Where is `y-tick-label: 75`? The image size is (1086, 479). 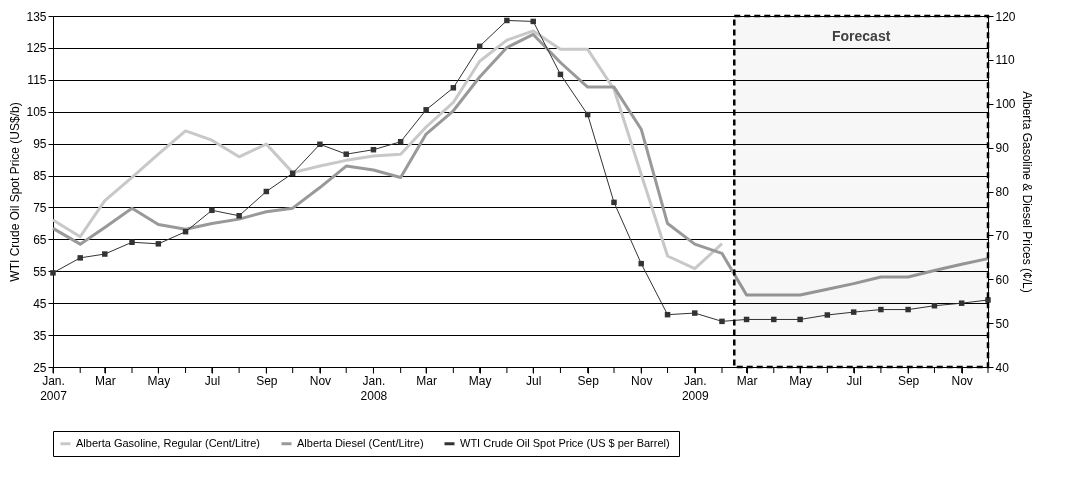 y-tick-label: 75 is located at coordinates (40, 207).